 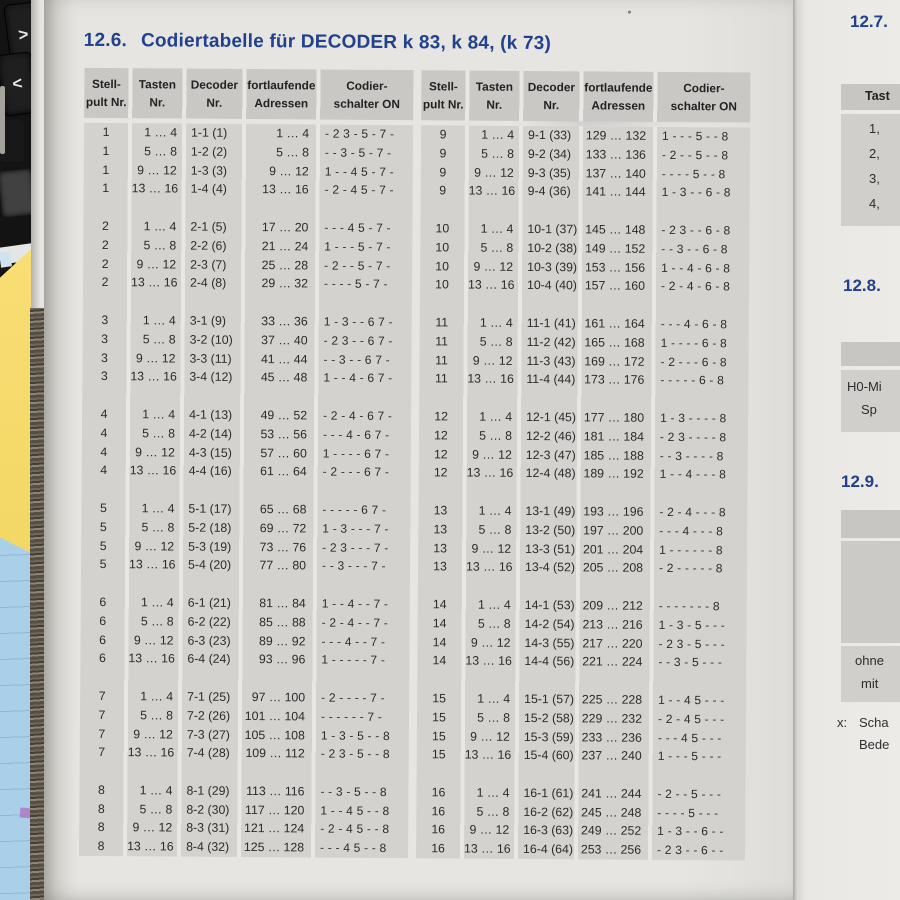 What do you see at coordinates (612, 605) in the screenshot?
I see `cell-adressen: 209 … 212` at bounding box center [612, 605].